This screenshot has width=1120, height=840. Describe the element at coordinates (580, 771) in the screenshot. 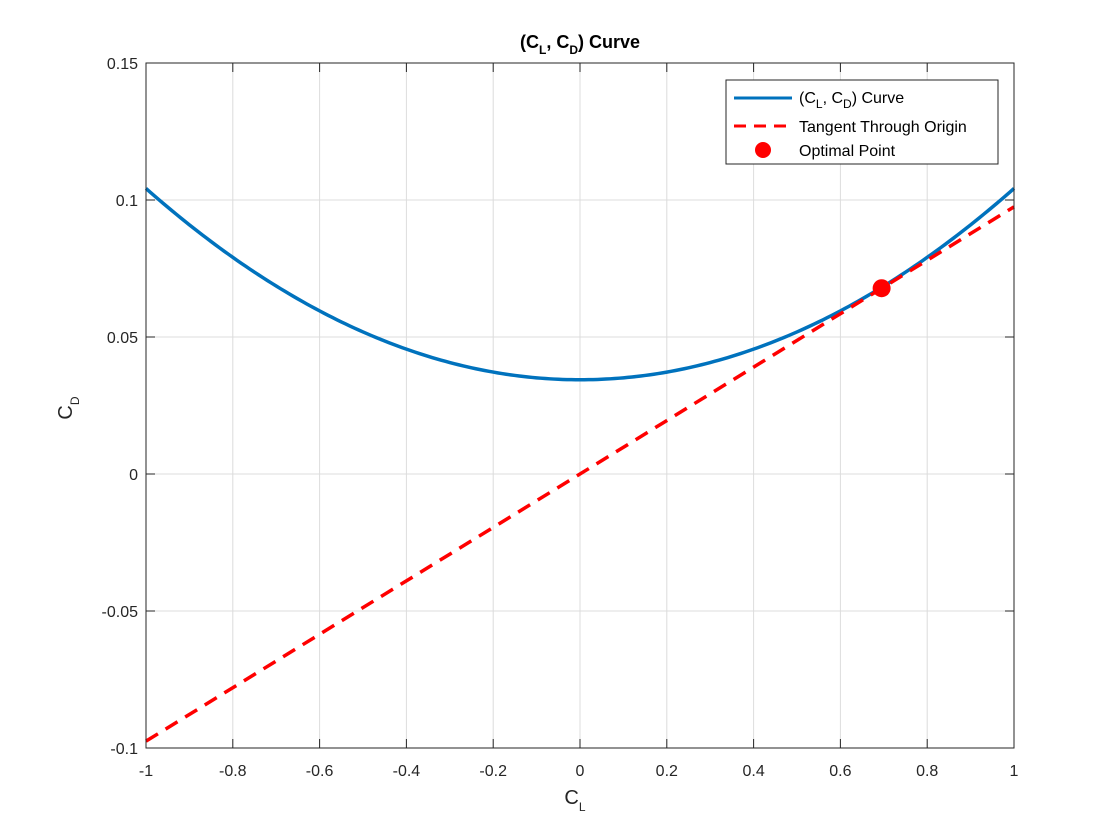

I see `x-tick-label-5: 0` at that location.